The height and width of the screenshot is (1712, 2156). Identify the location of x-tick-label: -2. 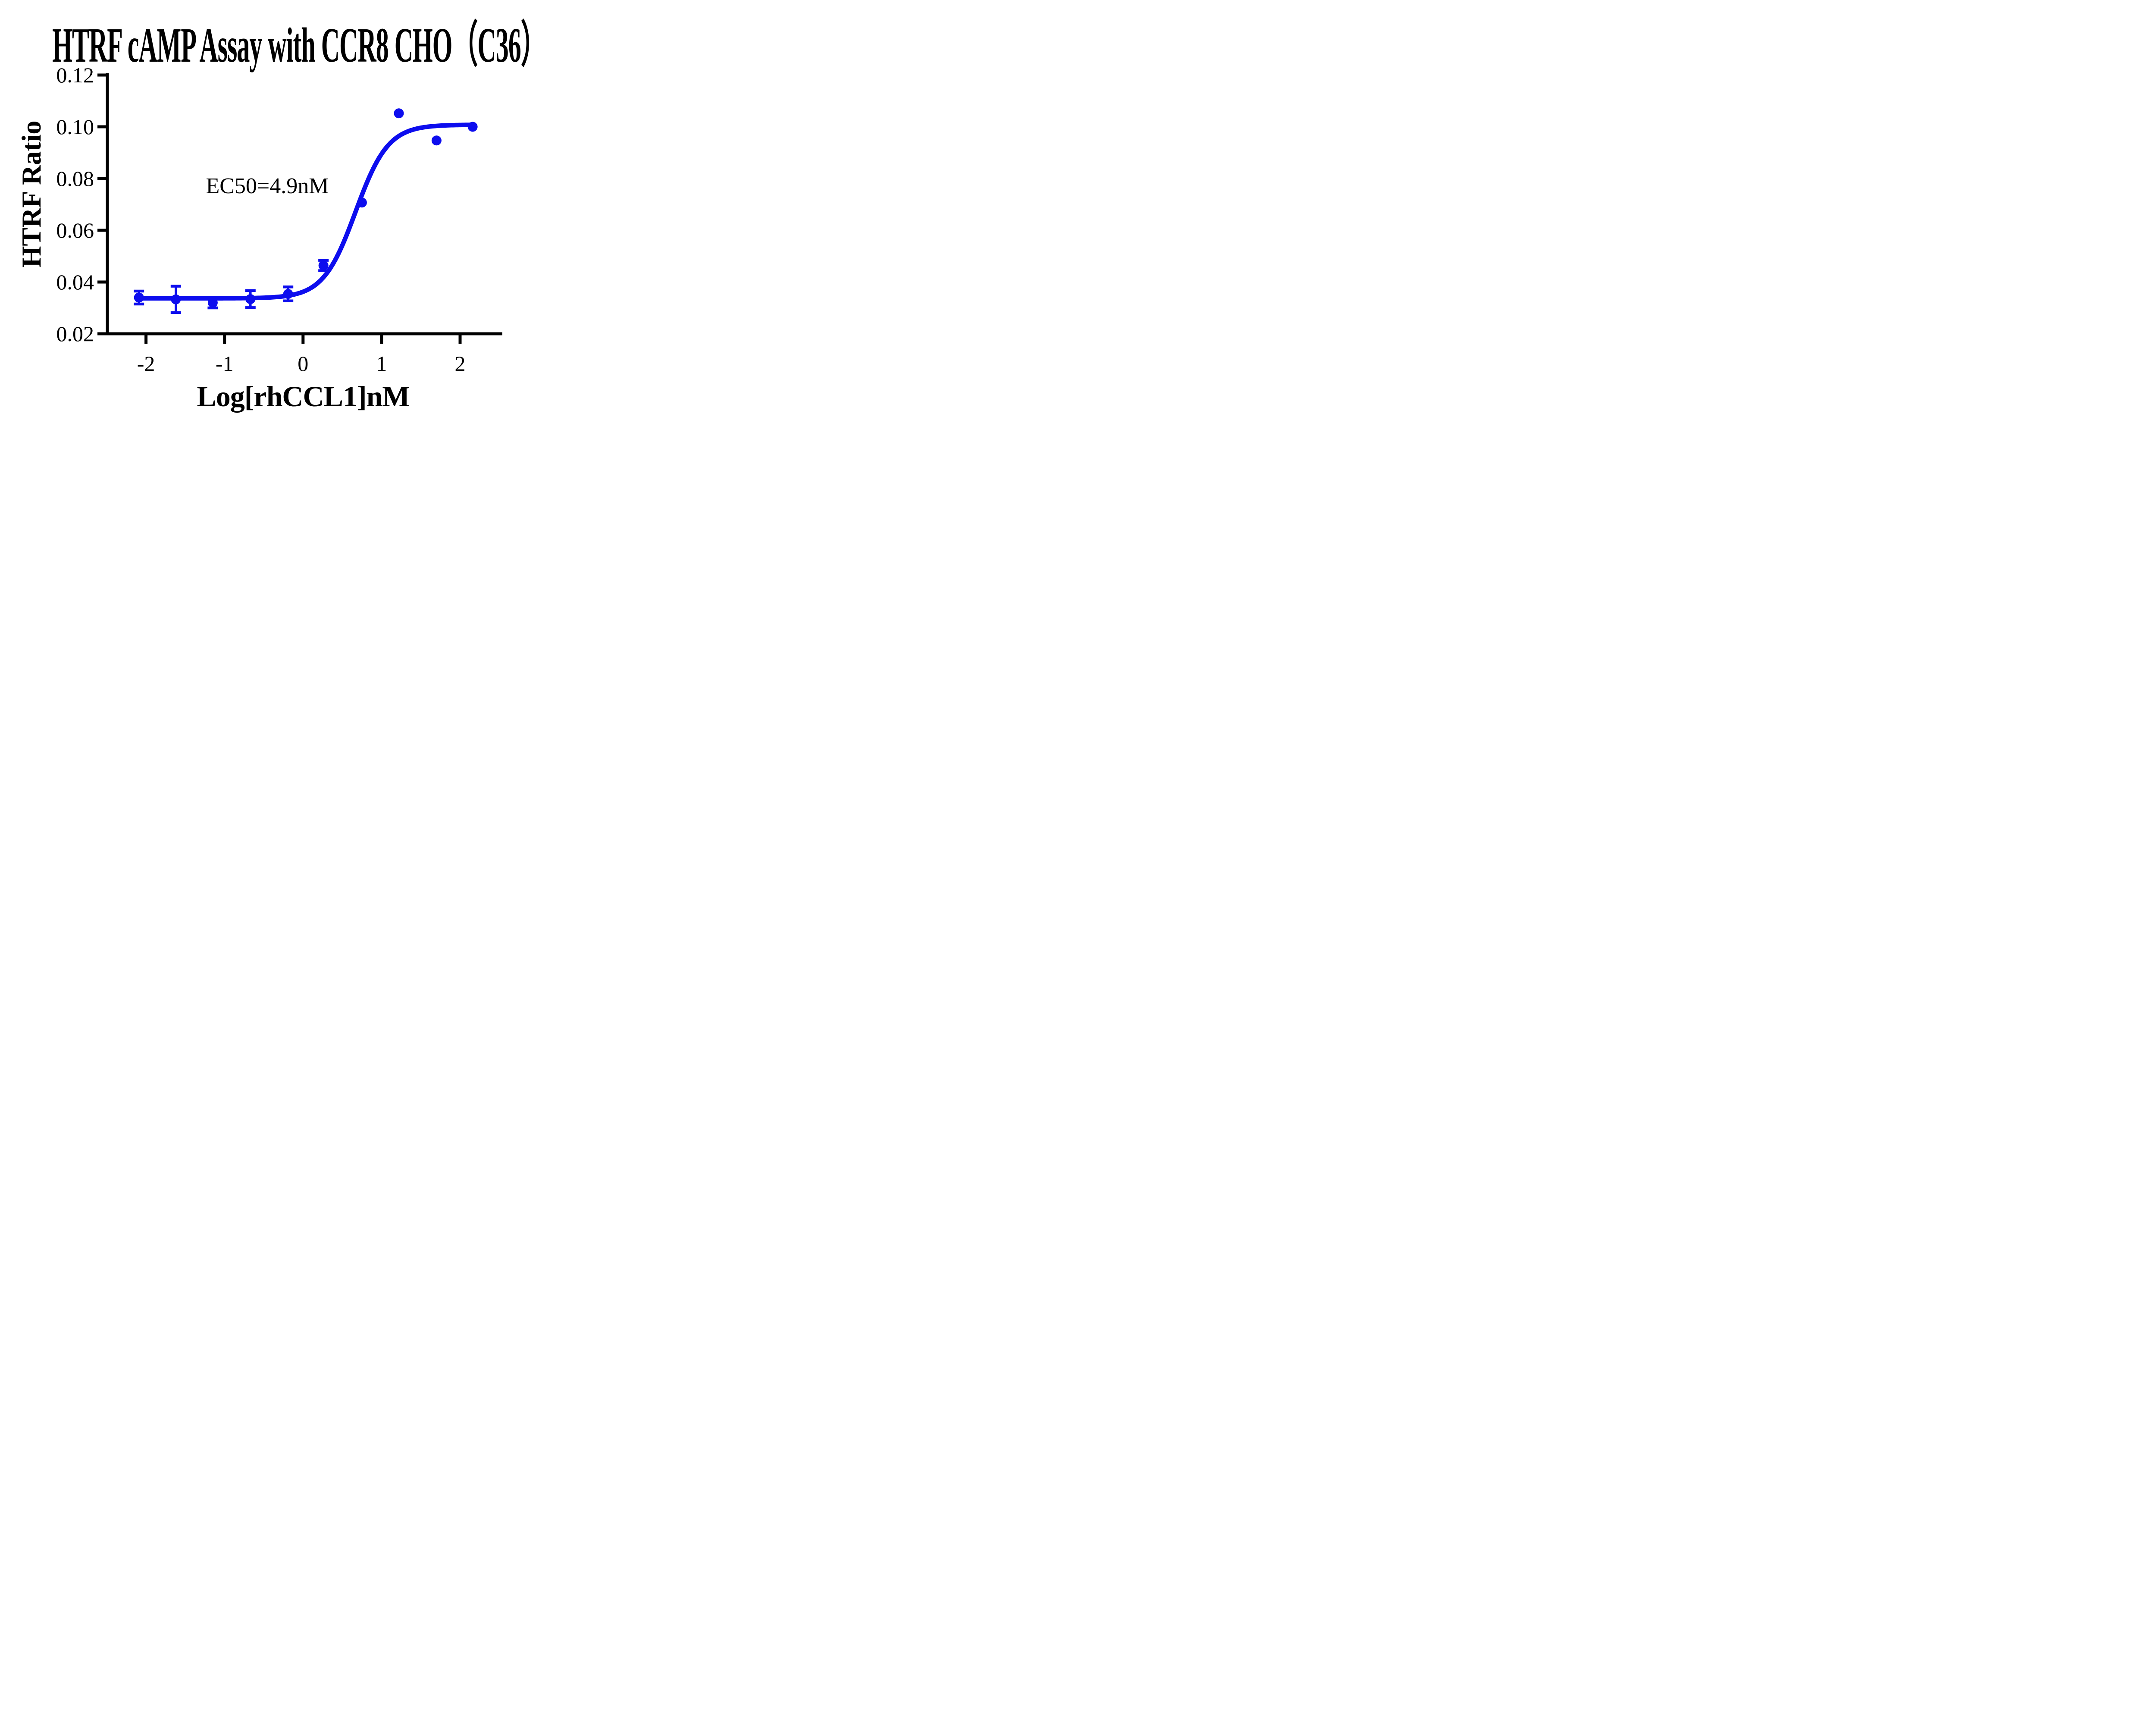
(146, 364).